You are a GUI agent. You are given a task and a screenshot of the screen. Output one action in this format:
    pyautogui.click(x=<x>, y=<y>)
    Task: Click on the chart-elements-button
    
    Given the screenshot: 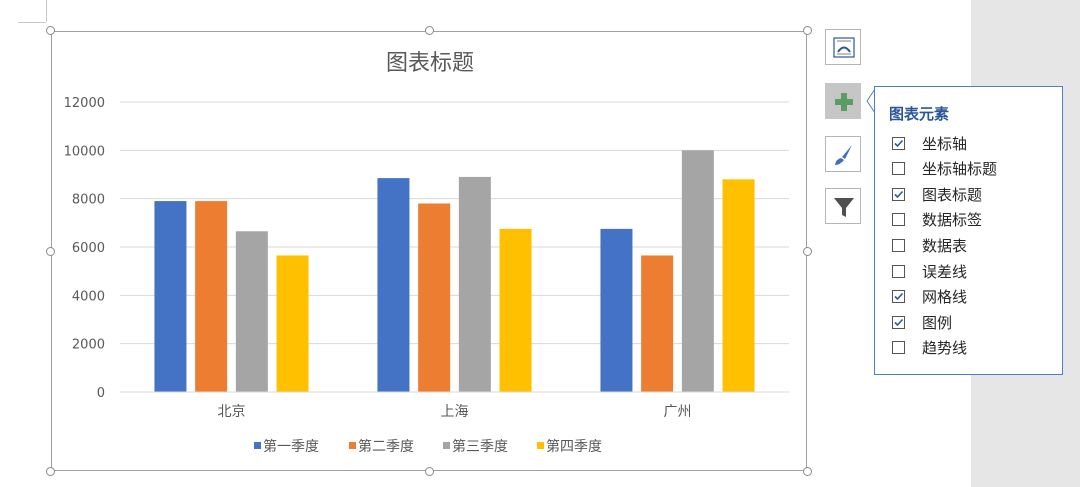 What is the action you would take?
    pyautogui.click(x=843, y=101)
    